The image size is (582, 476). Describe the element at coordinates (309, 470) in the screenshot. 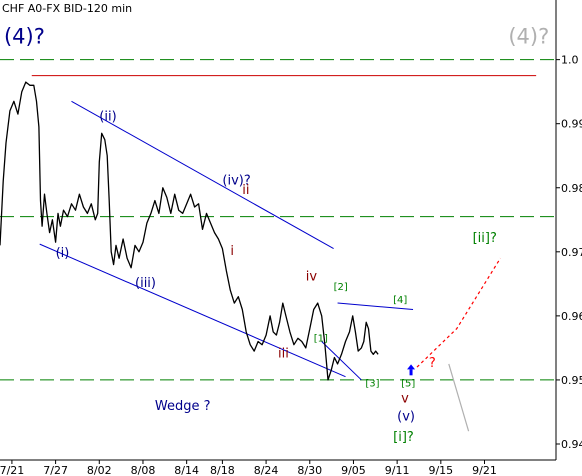

I see `x-tick-label-7: 8/30` at that location.